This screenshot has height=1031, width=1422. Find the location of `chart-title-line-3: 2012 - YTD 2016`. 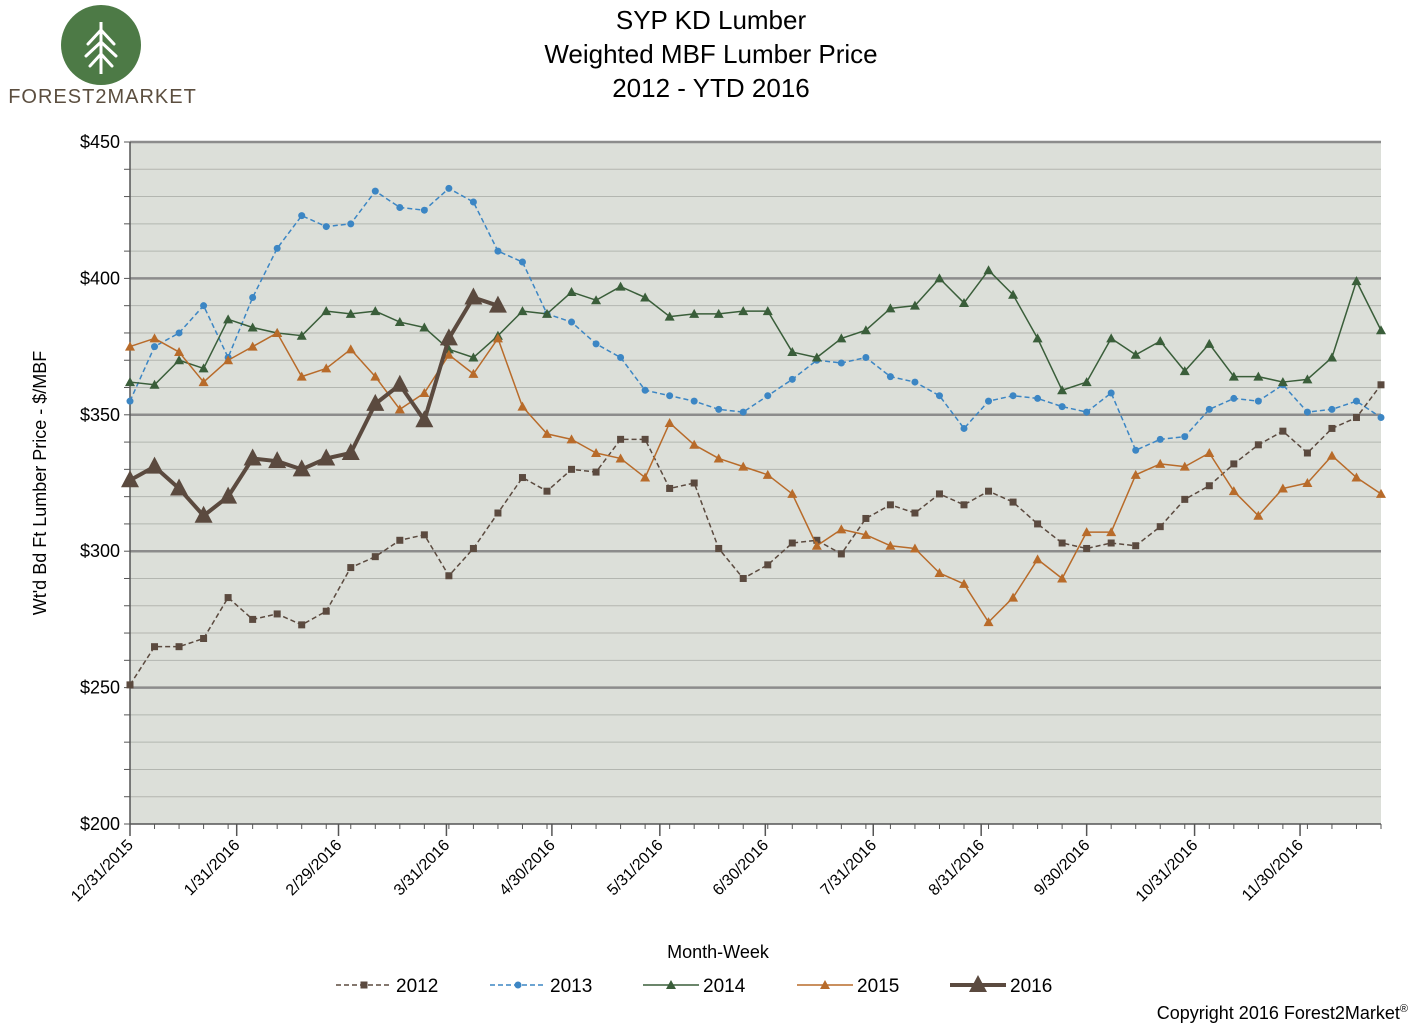

chart-title-line-3: 2012 - YTD 2016 is located at coordinates (711, 88).